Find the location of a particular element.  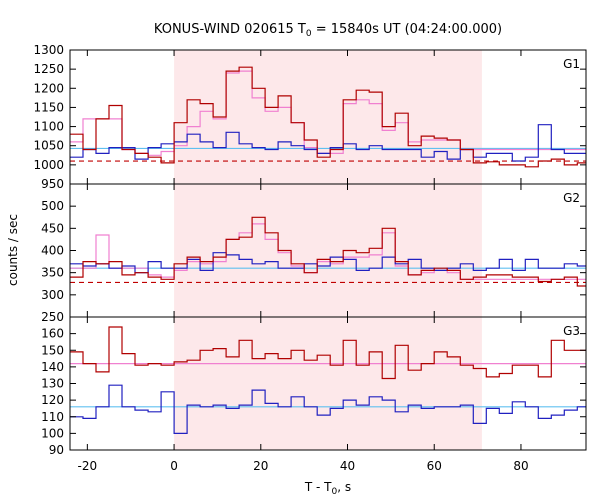

panel-label: G3 is located at coordinates (571, 331).